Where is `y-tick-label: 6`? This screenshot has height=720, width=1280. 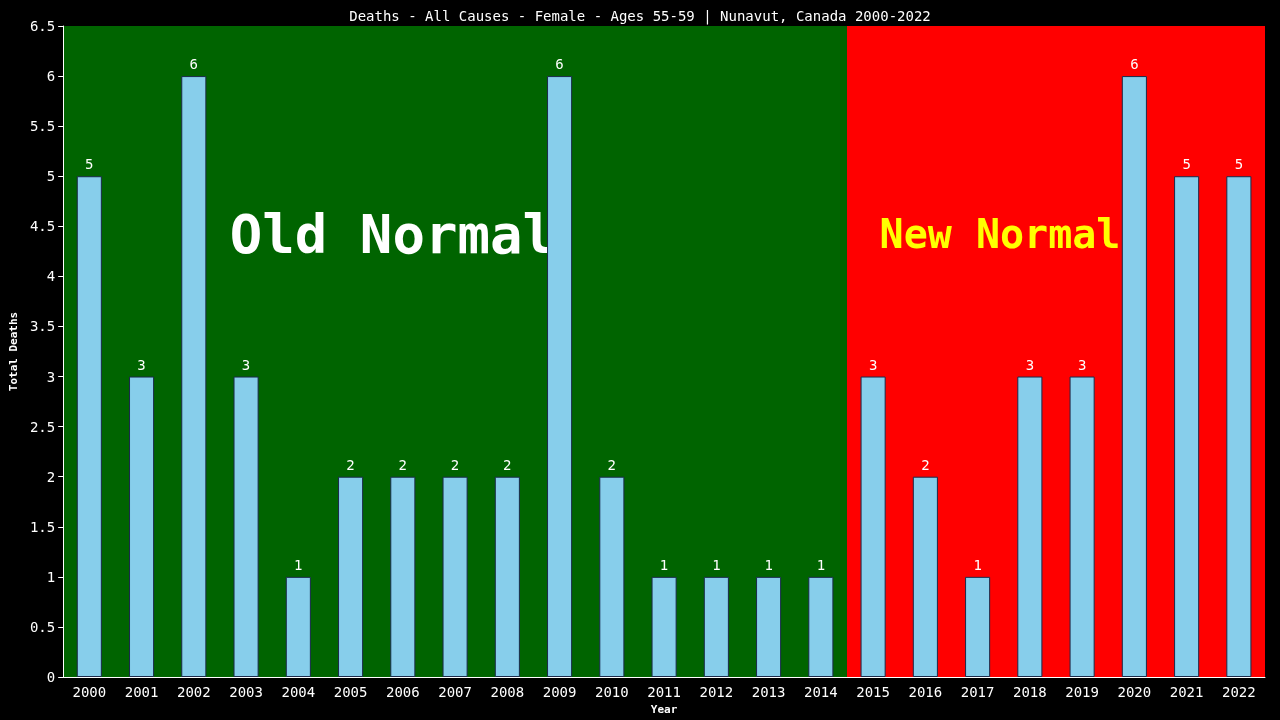 y-tick-label: 6 is located at coordinates (51, 76).